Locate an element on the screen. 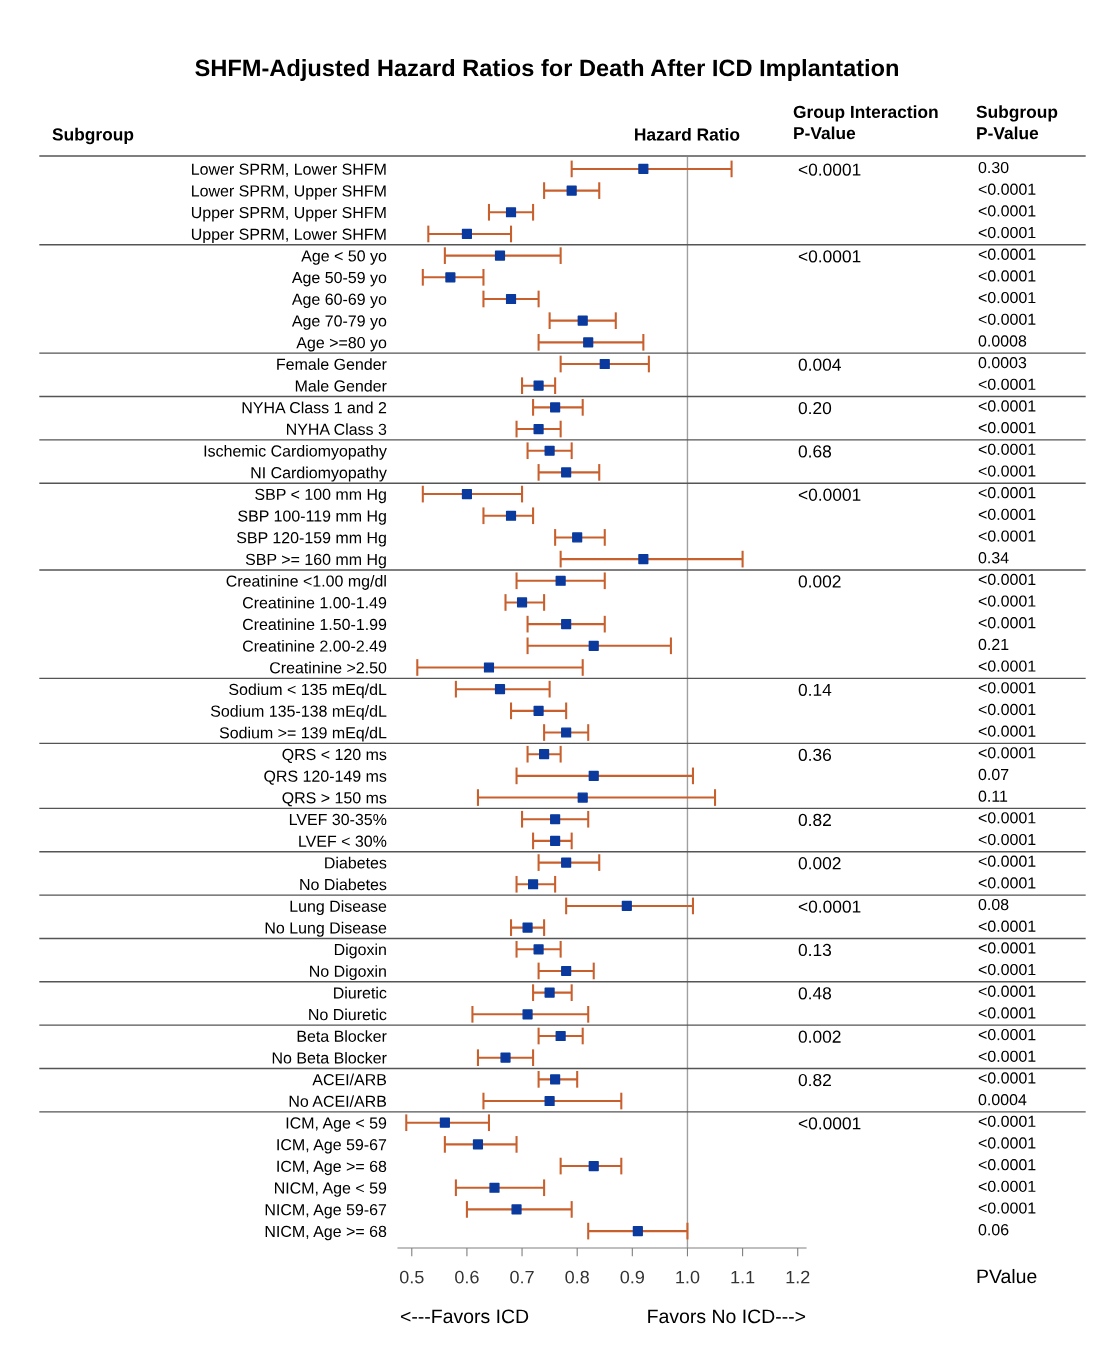  y-tick-label: QRS > 150 ms is located at coordinates (334, 799).